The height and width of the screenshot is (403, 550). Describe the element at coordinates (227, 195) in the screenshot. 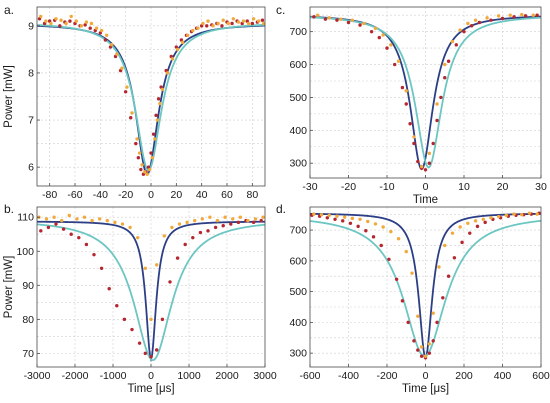

I see `x-tick-label: 60` at that location.